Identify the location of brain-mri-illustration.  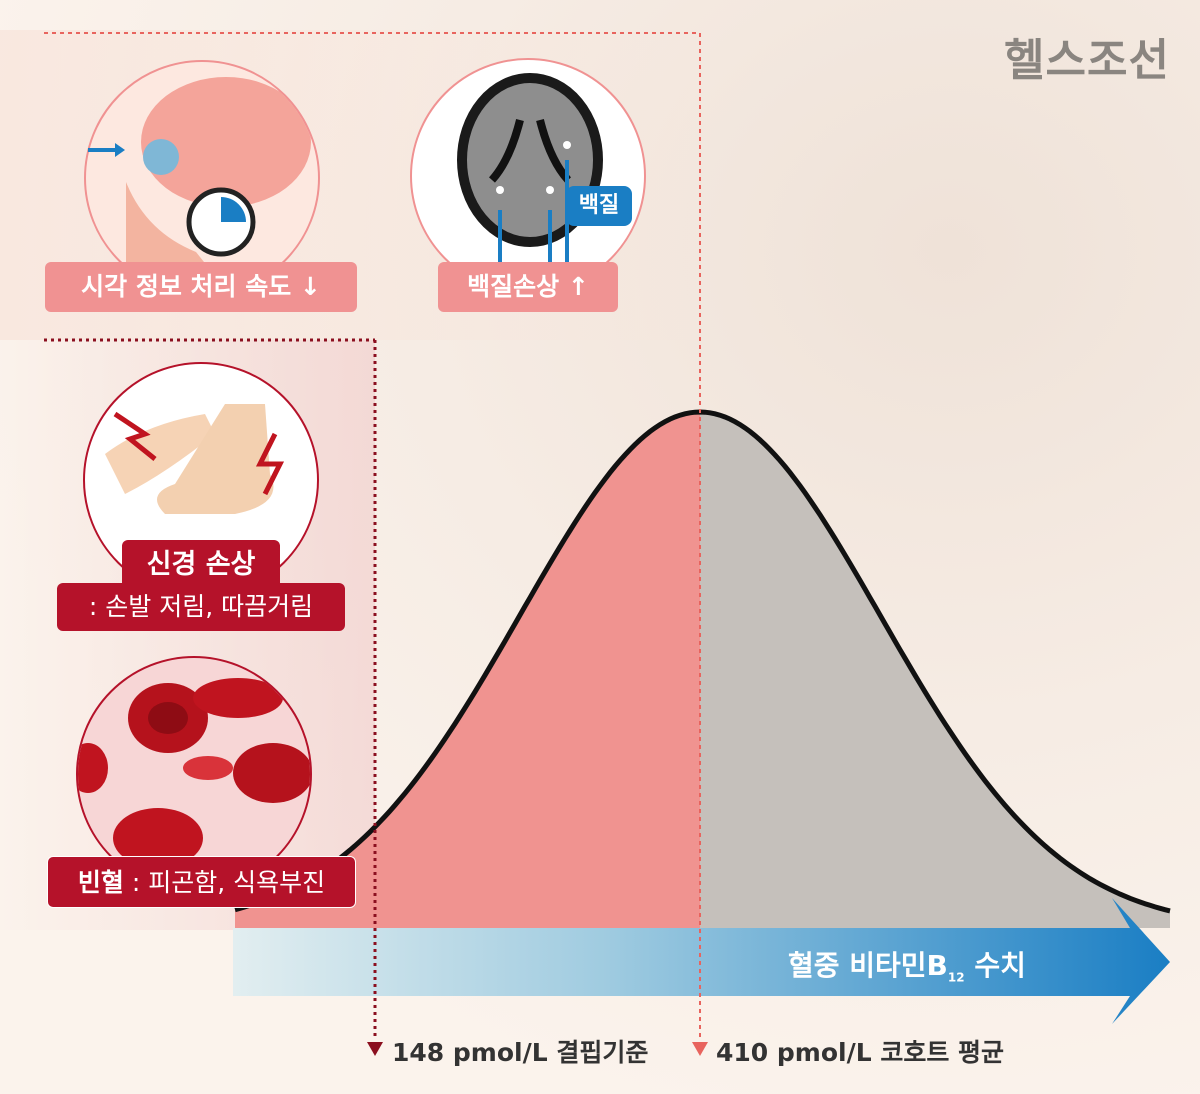
(528, 176).